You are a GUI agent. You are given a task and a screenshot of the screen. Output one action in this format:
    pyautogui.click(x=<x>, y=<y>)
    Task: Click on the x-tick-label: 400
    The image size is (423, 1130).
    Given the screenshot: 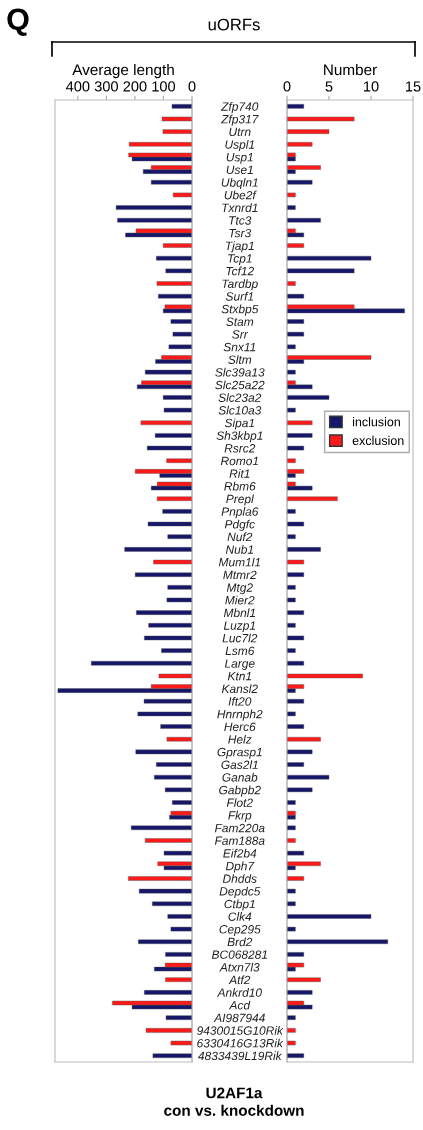 What is the action you would take?
    pyautogui.click(x=78, y=86)
    